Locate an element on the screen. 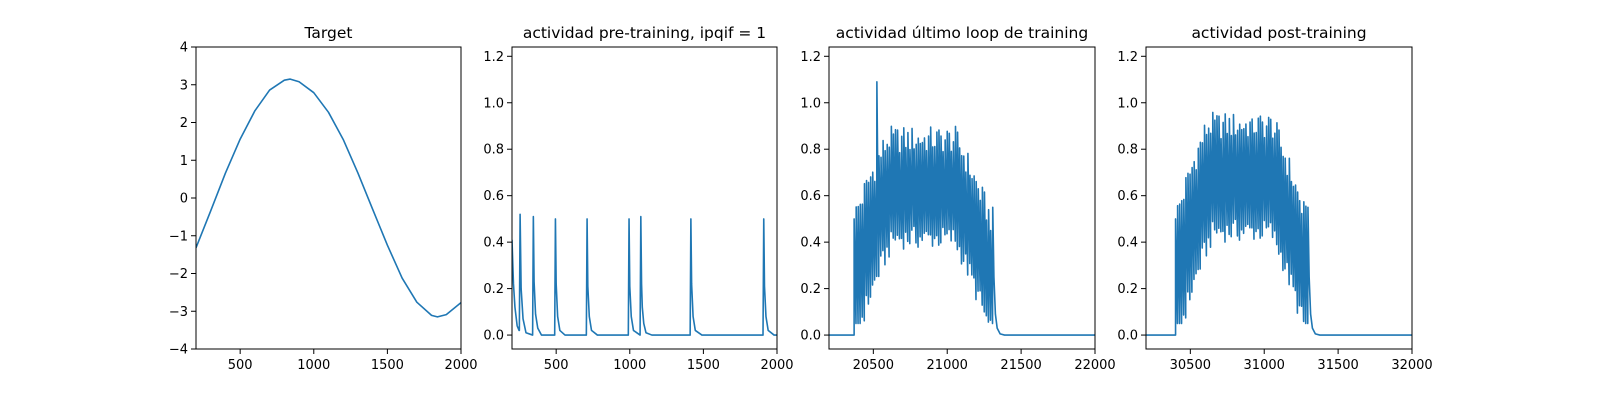 The height and width of the screenshot is (400, 1600). chart-title: actividad último loop de training is located at coordinates (962, 33).